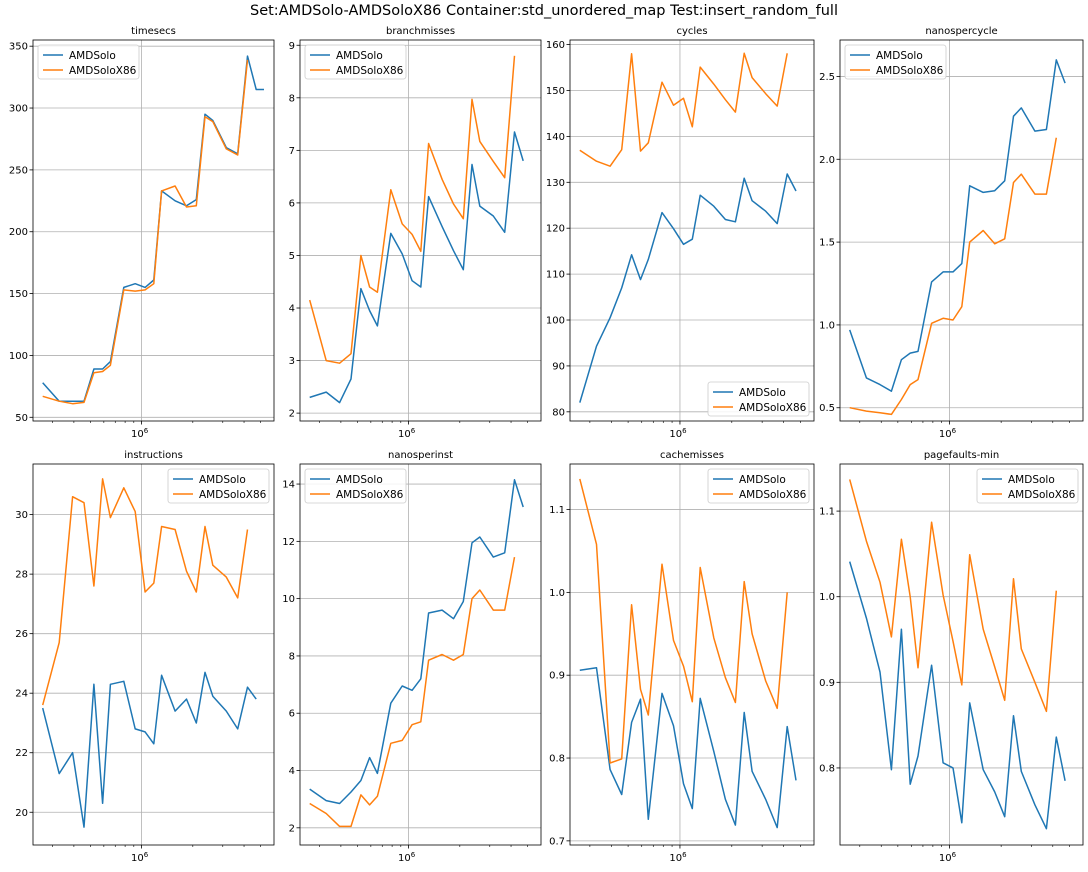 Image resolution: width=1088 pixels, height=872 pixels. I want to click on y-tick-label: 120, so click(555, 229).